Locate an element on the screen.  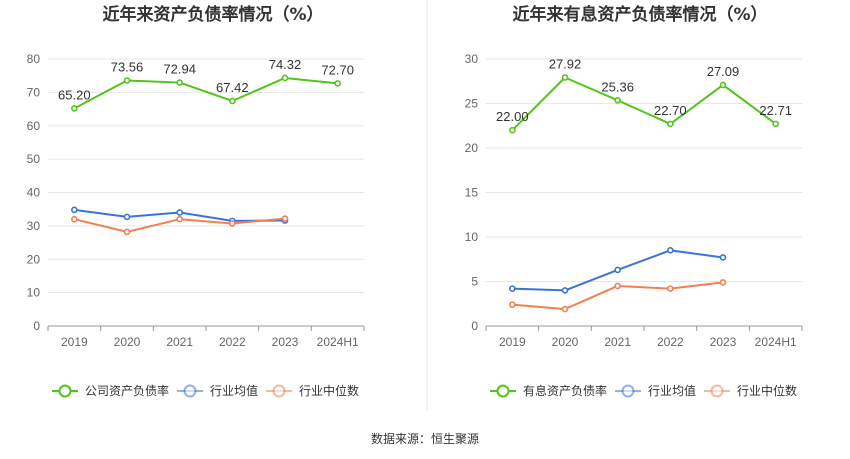
source-label: 数据来源：恒生聚源 is located at coordinates (425, 438).